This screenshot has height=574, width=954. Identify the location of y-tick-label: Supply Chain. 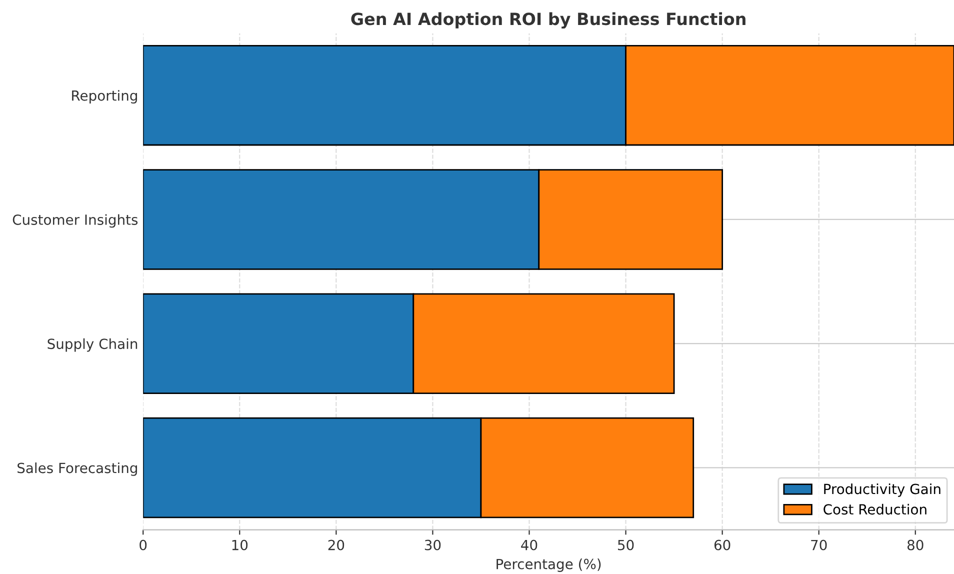
(93, 345).